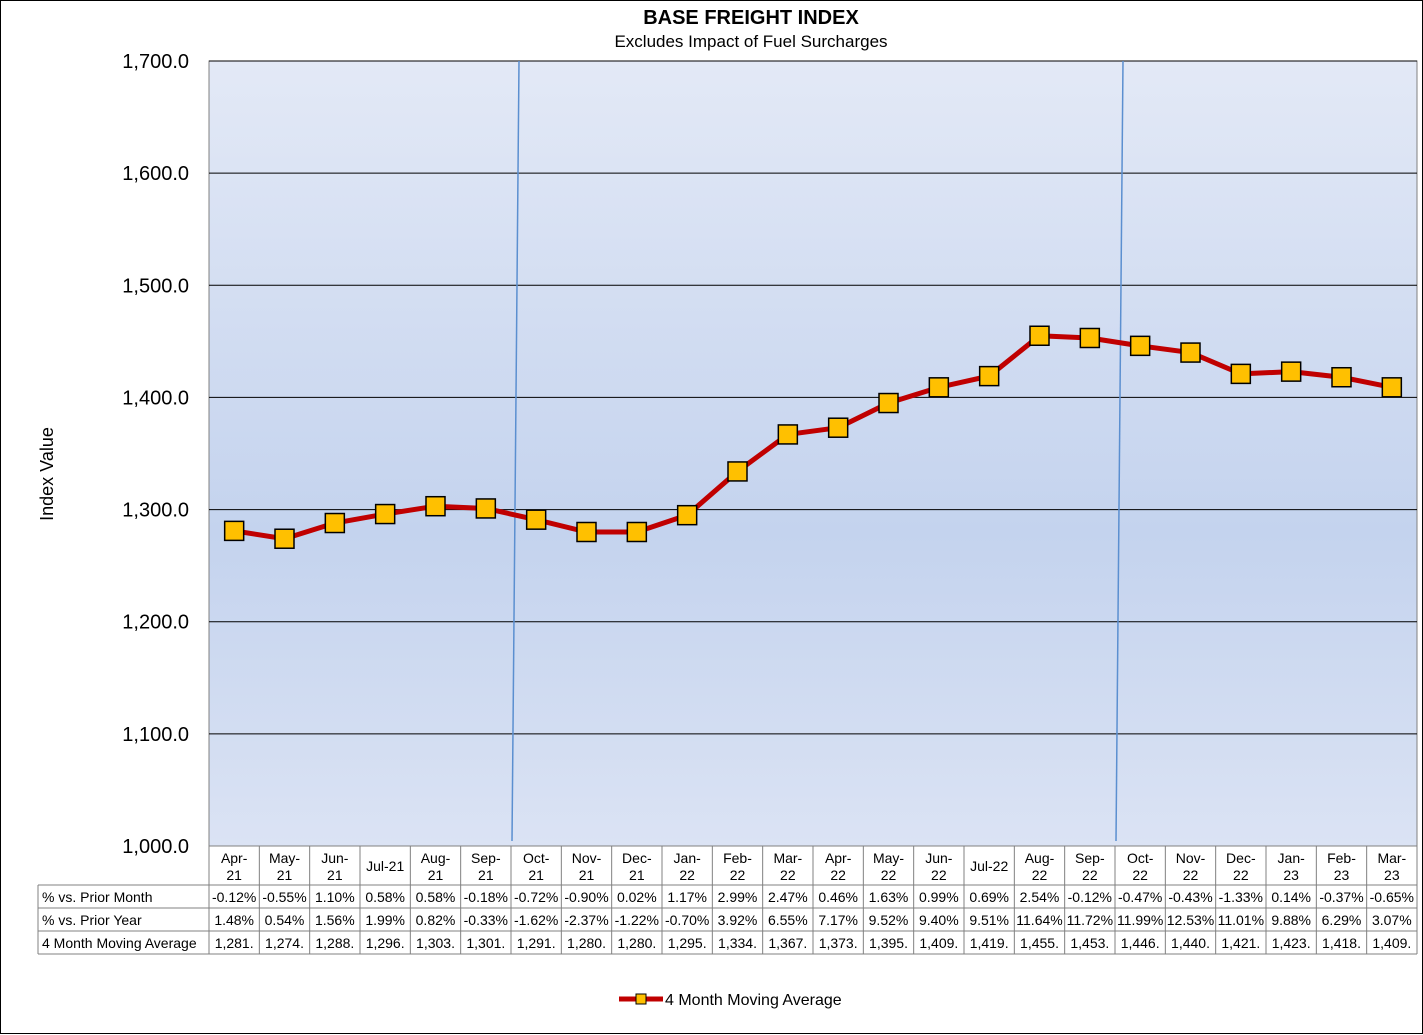 The image size is (1423, 1035). Describe the element at coordinates (284, 897) in the screenshot. I see `table-cell: -0.55%` at that location.